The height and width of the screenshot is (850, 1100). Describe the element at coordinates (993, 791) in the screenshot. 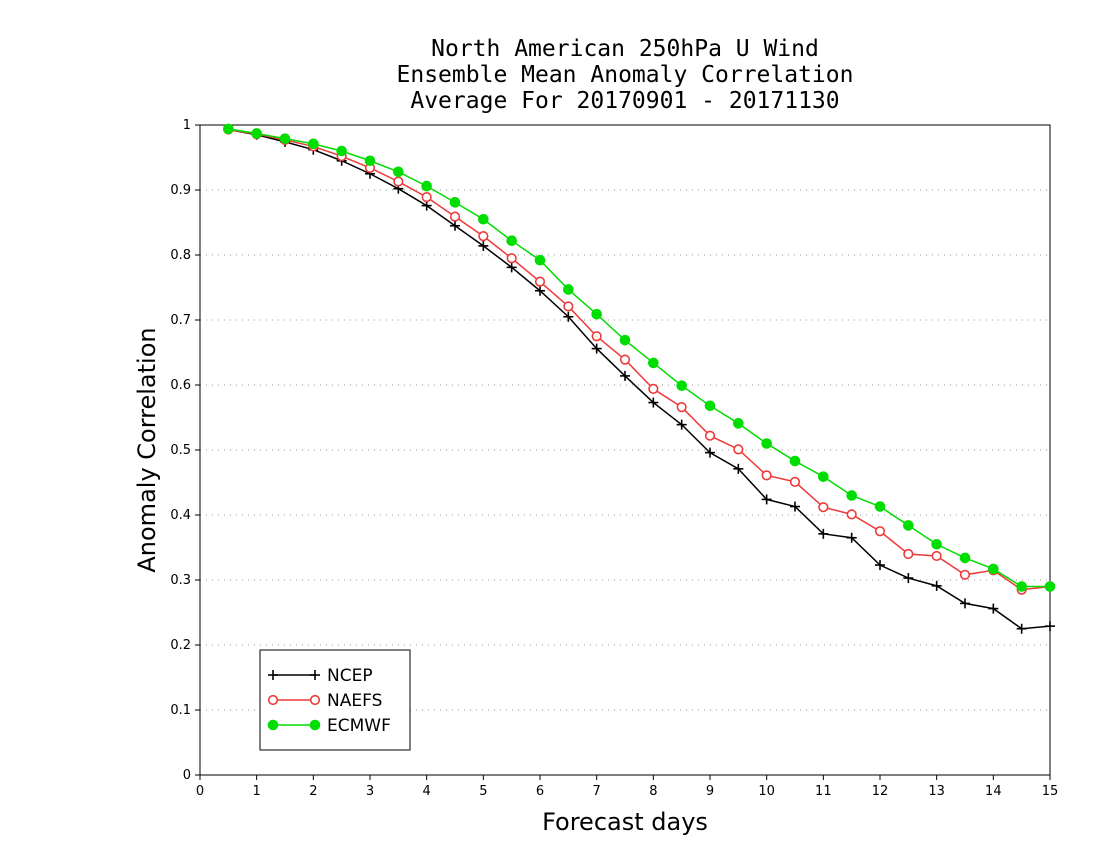

I see `x-tick-label: 14` at that location.